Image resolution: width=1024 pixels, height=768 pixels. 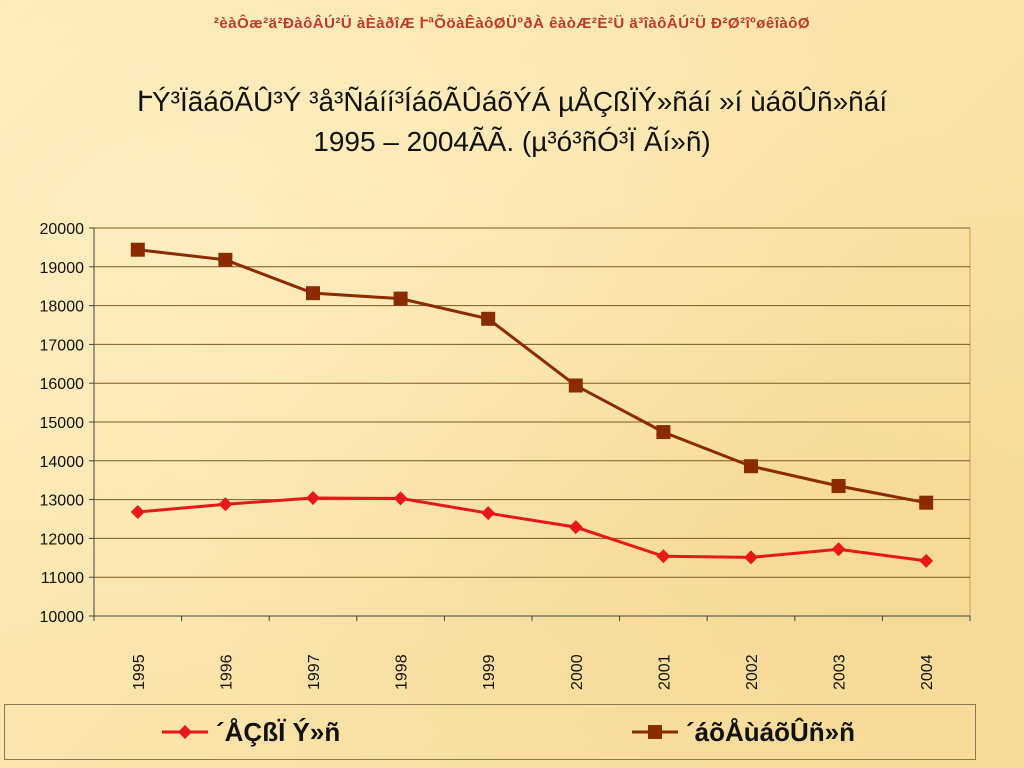 I want to click on y-tick-label: 11000, so click(x=62, y=578).